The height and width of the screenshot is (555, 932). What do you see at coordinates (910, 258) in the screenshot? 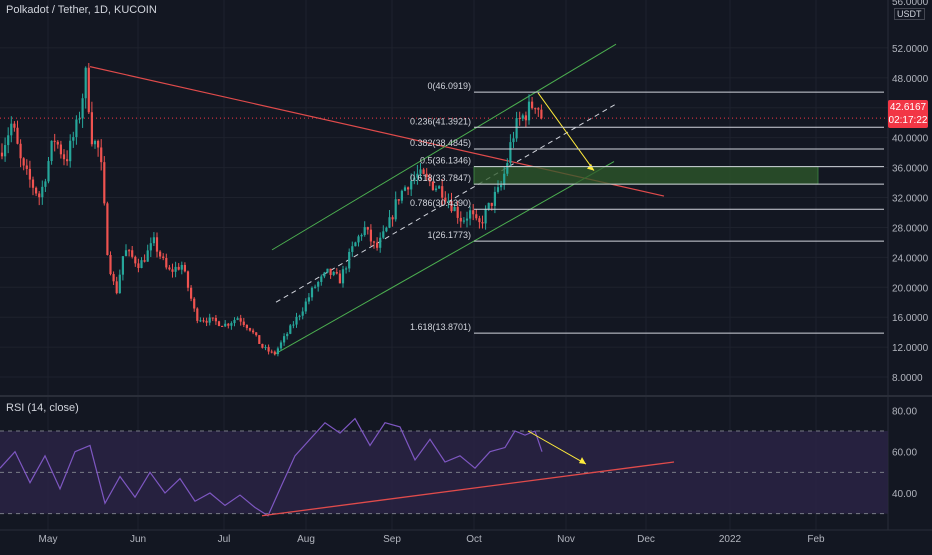
I see `y-tick-label: 24.0000` at bounding box center [910, 258].